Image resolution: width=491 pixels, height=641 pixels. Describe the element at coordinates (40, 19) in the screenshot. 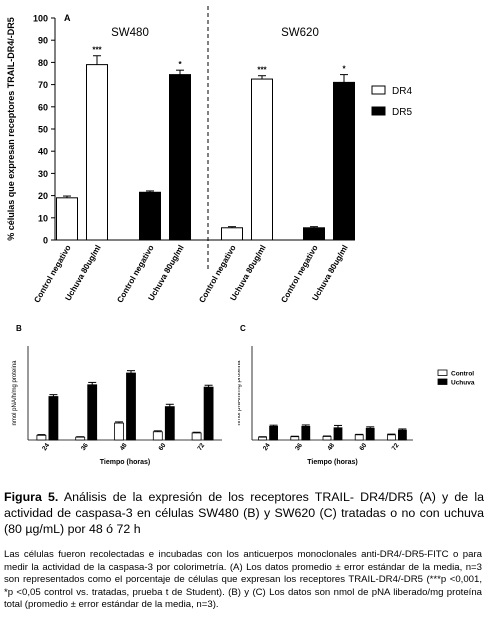

I see `y-tick-label: 100` at that location.